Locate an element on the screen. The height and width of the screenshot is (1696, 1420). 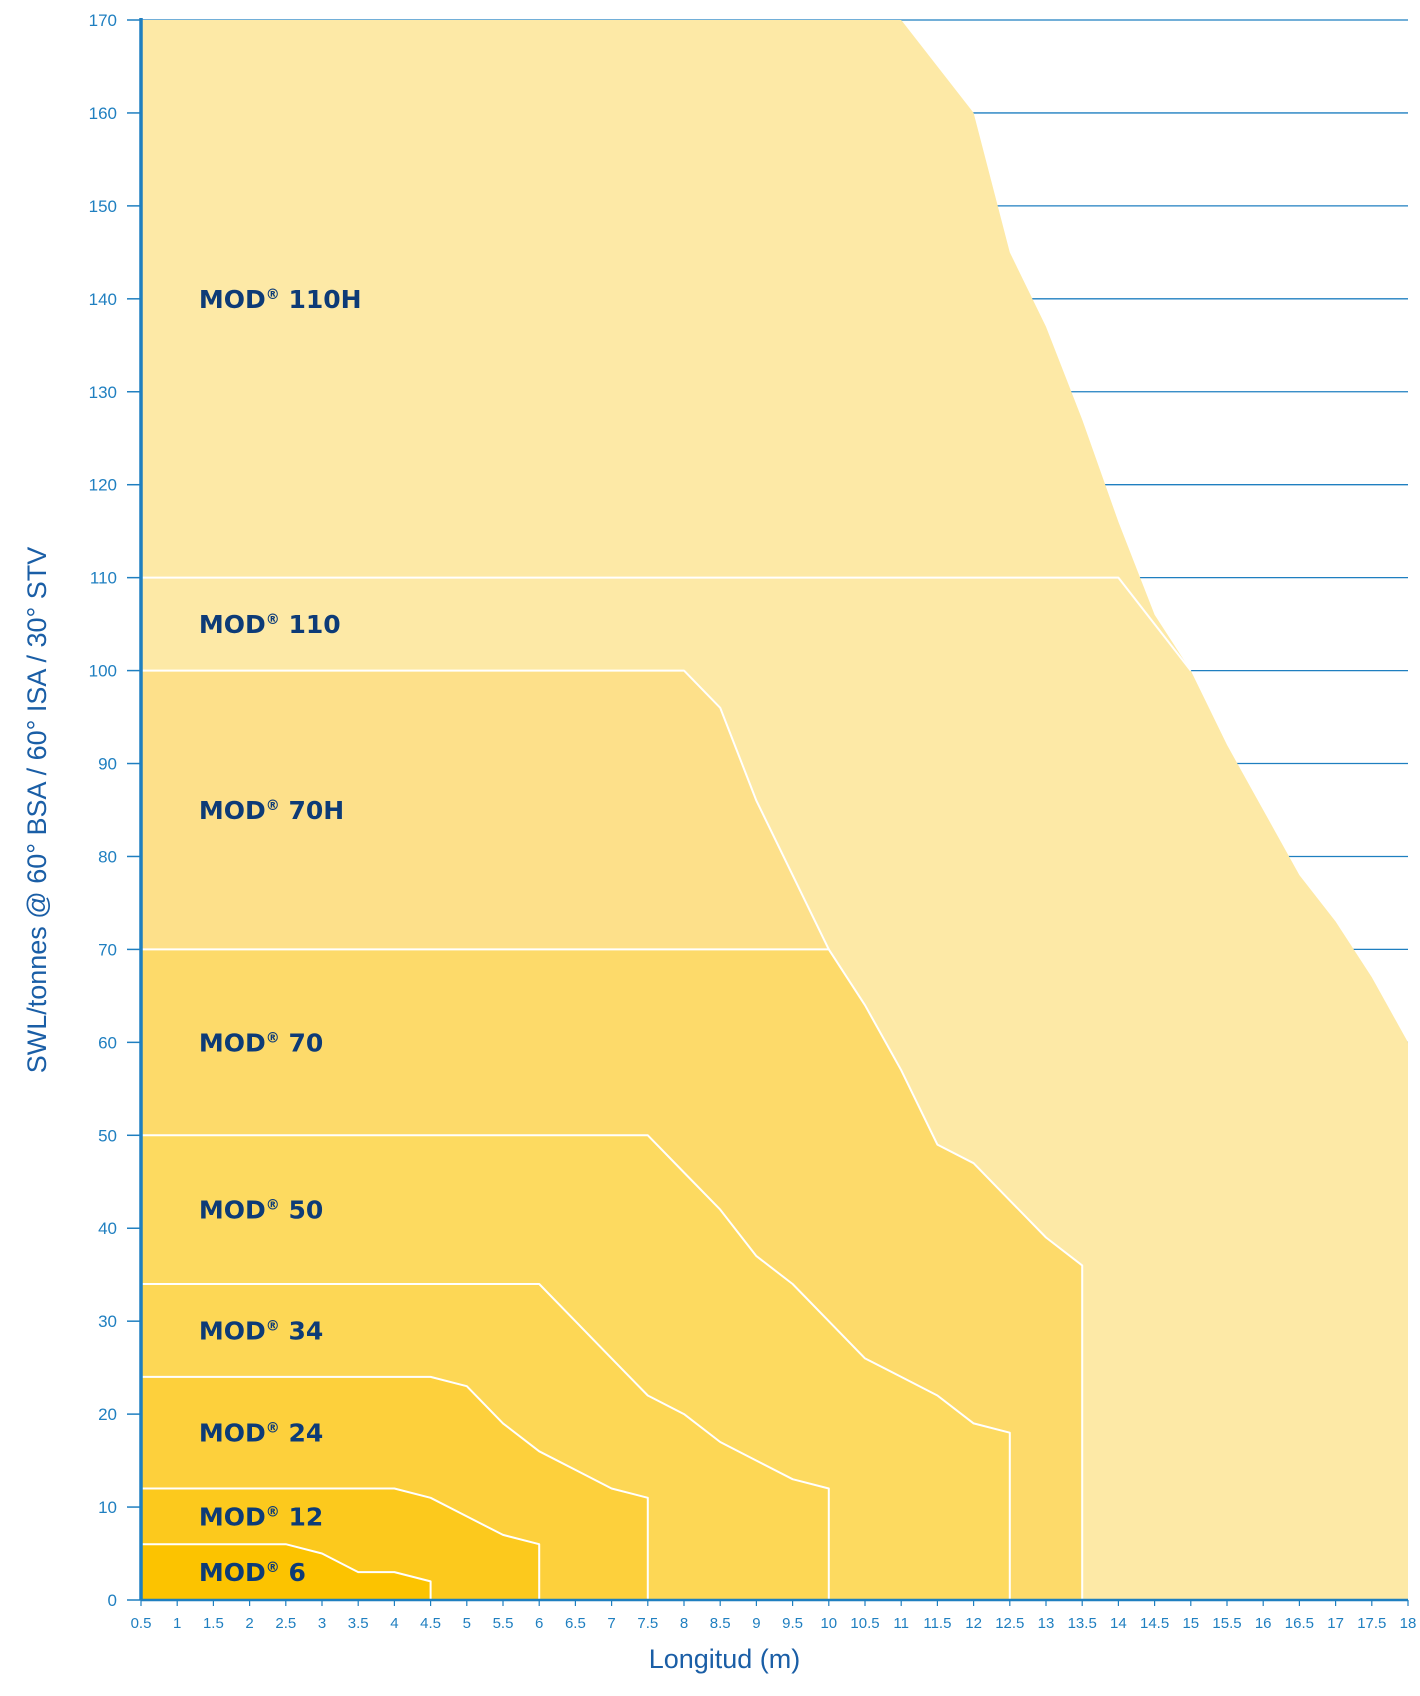
x-tick-label: 3 is located at coordinates (322, 1623).